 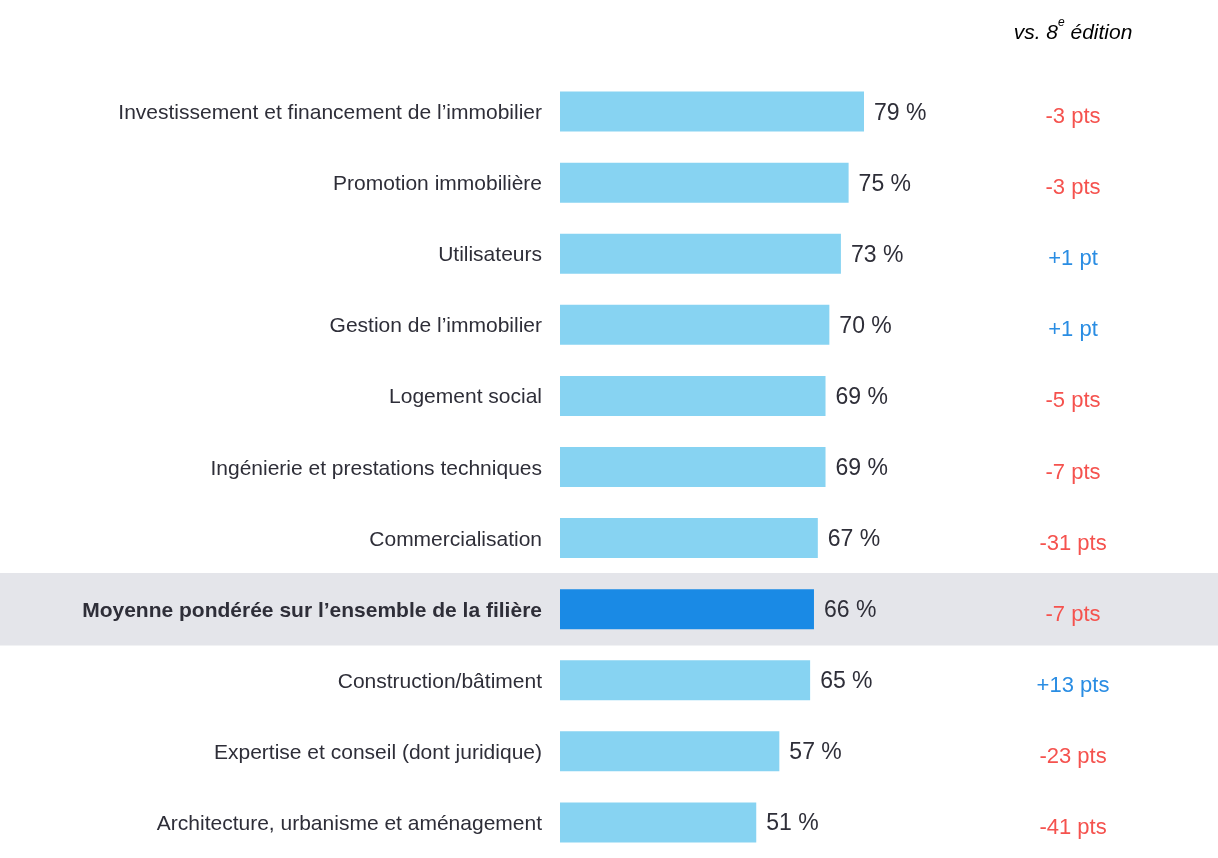 What do you see at coordinates (465, 396) in the screenshot?
I see `y-tick-label: Logement social` at bounding box center [465, 396].